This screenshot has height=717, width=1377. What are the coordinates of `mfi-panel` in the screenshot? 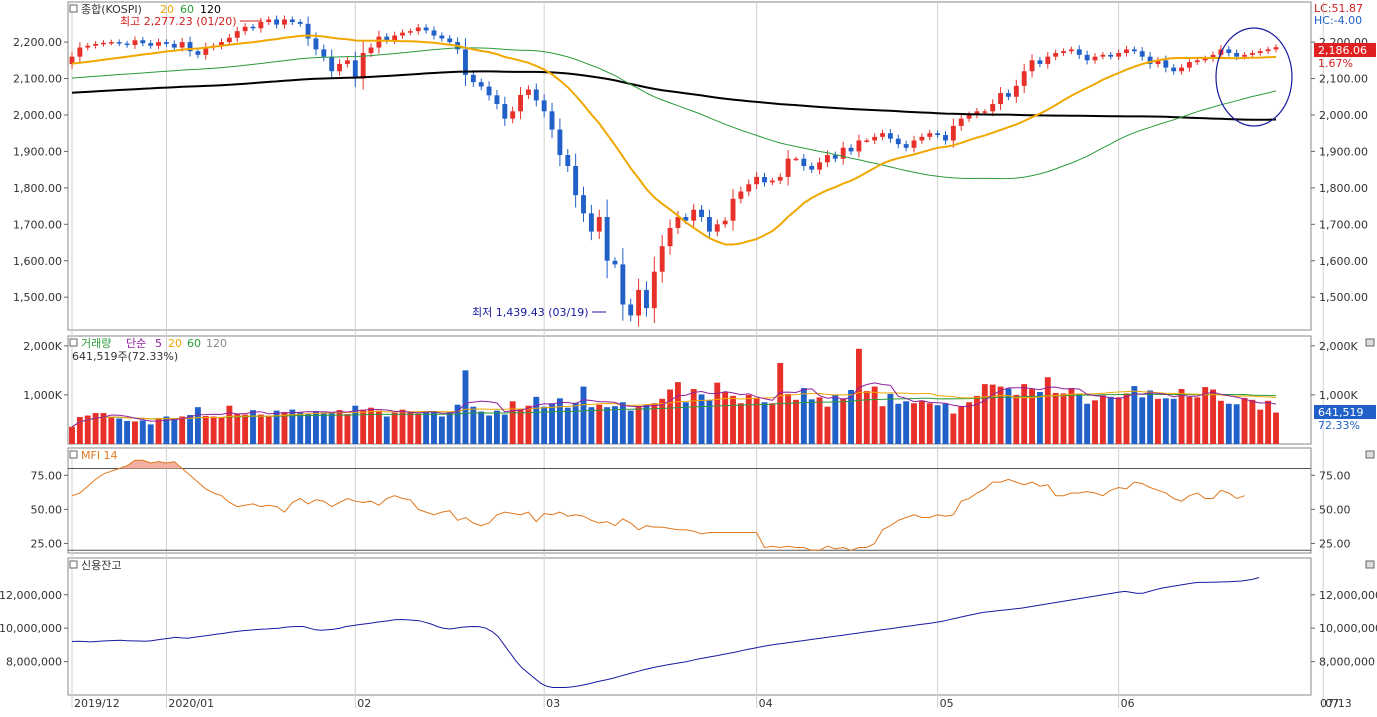 It's located at (689, 505).